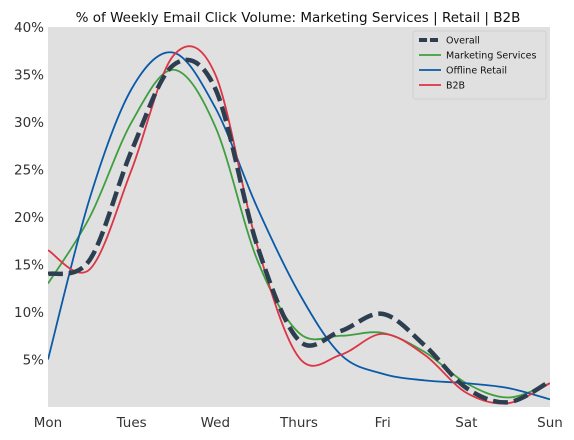 The image size is (574, 440). Describe the element at coordinates (29, 194) in the screenshot. I see `y-axis: 5% 10% 15% 20% 25% 30% 35% 40%` at that location.